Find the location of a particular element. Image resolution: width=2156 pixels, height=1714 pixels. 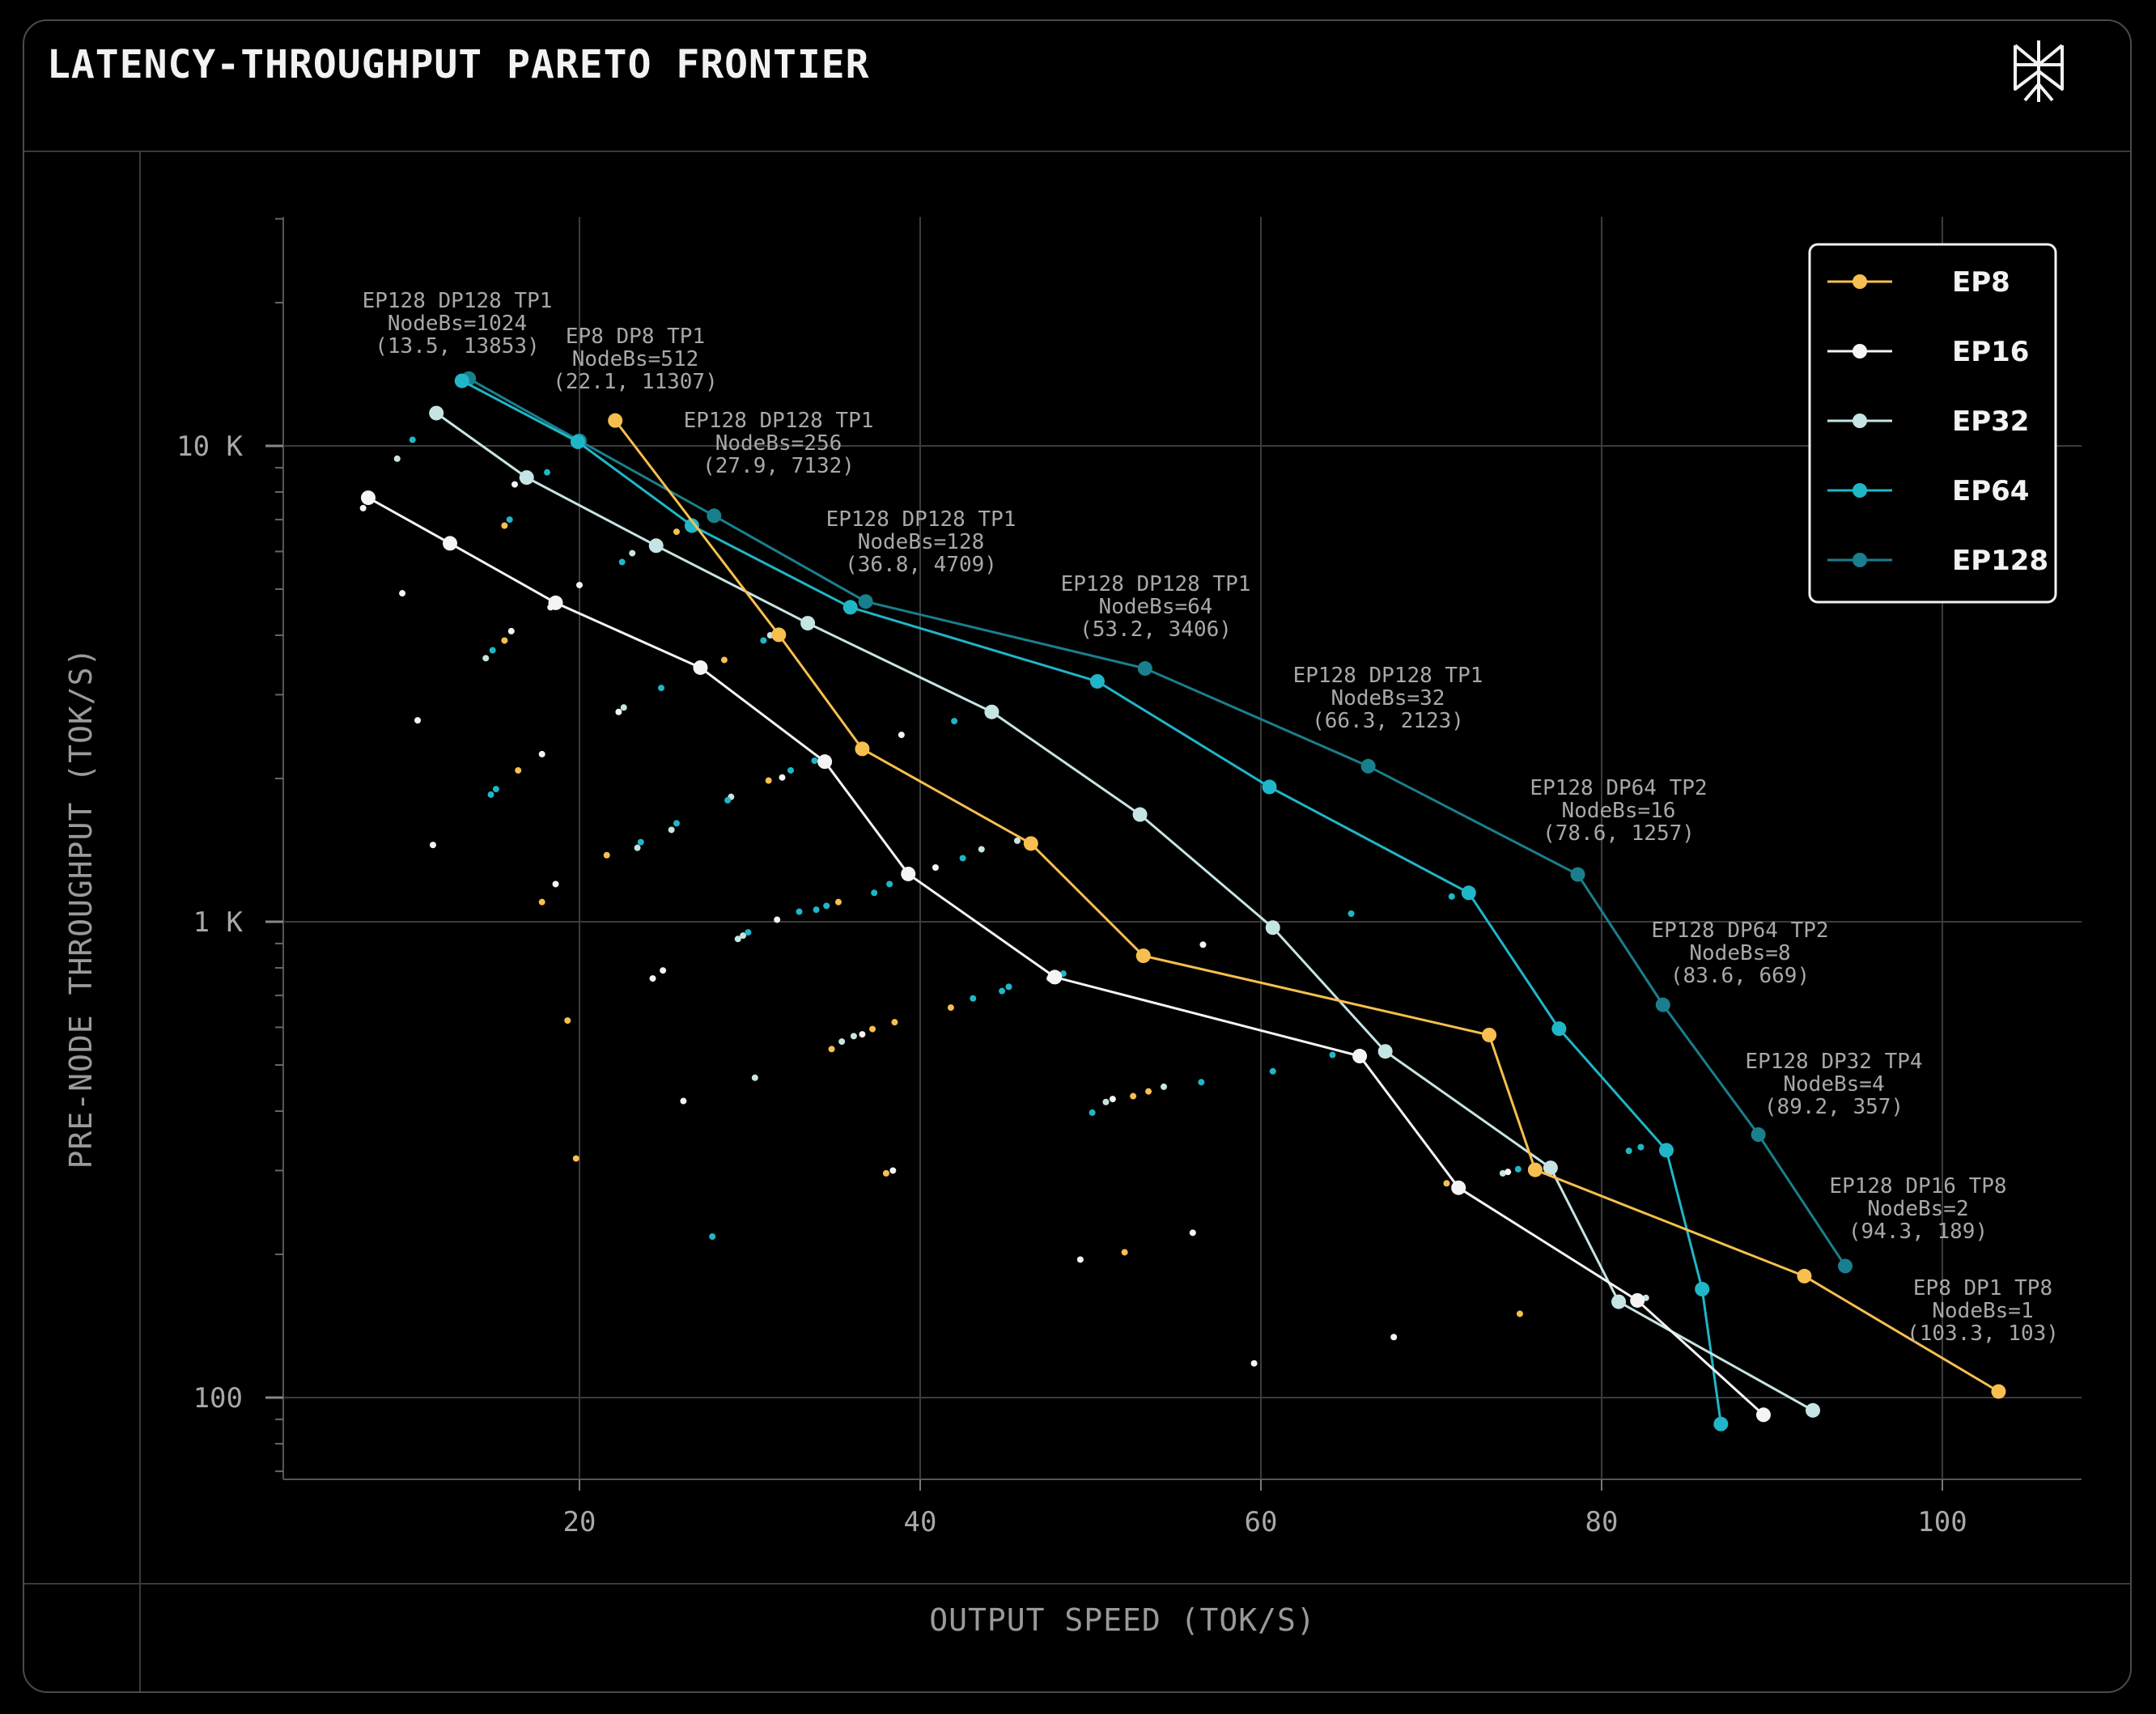

annotation-line: NodeBs=4 is located at coordinates (1833, 1084).